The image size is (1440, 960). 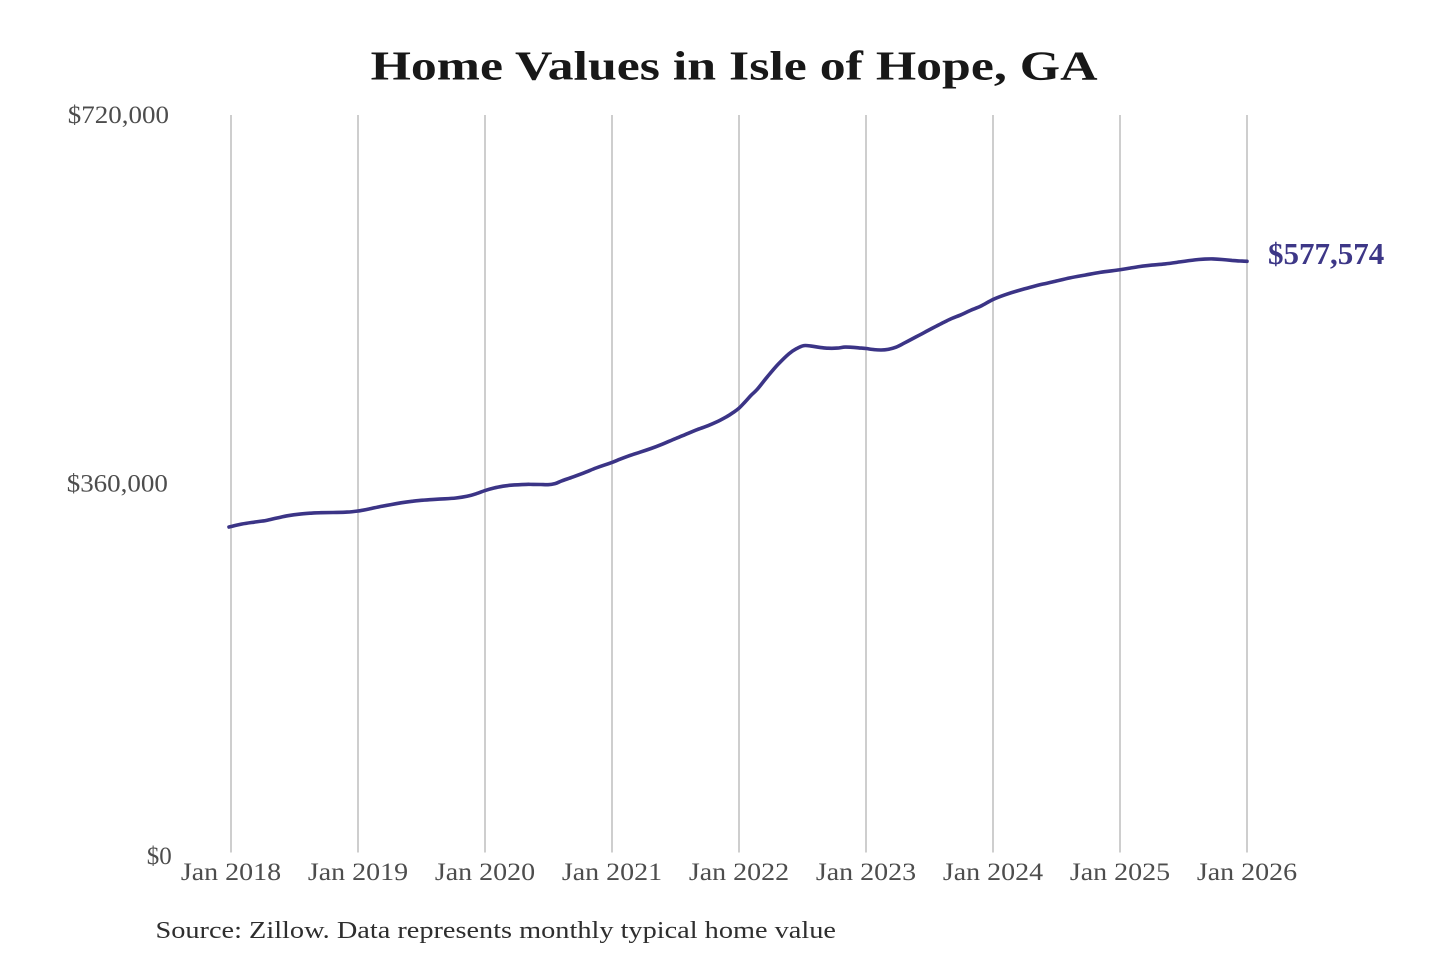 What do you see at coordinates (485, 871) in the screenshot?
I see `svg-text: Jan 2020` at bounding box center [485, 871].